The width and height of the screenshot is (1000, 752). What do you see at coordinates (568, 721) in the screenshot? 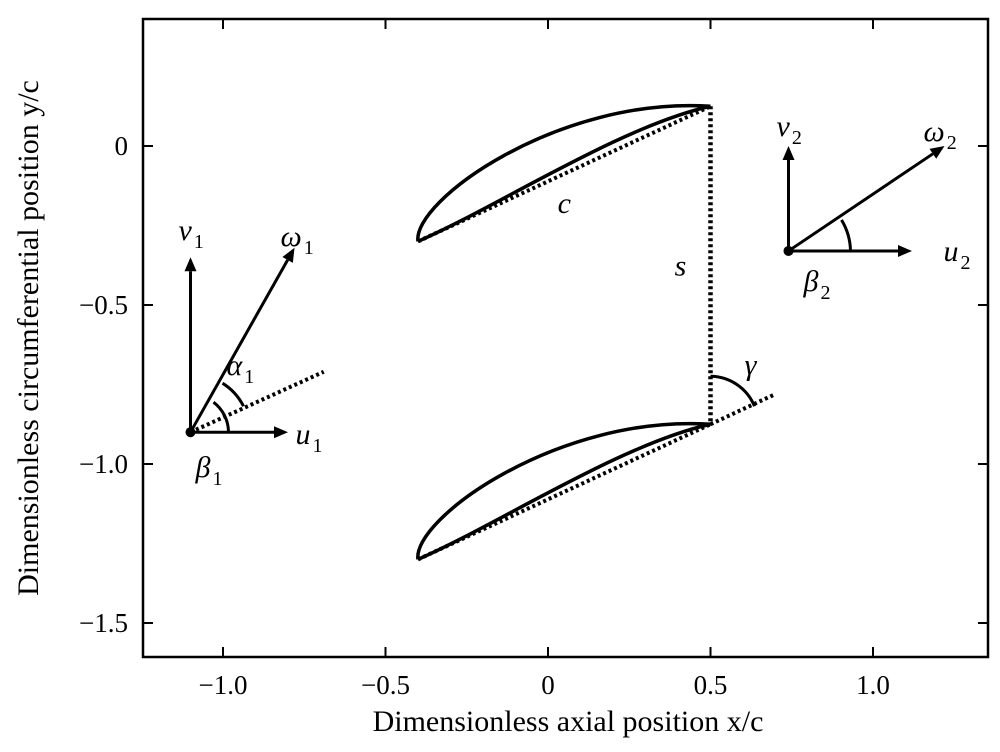
I see `x-axis-title: Dimensionless axial position x/c` at bounding box center [568, 721].